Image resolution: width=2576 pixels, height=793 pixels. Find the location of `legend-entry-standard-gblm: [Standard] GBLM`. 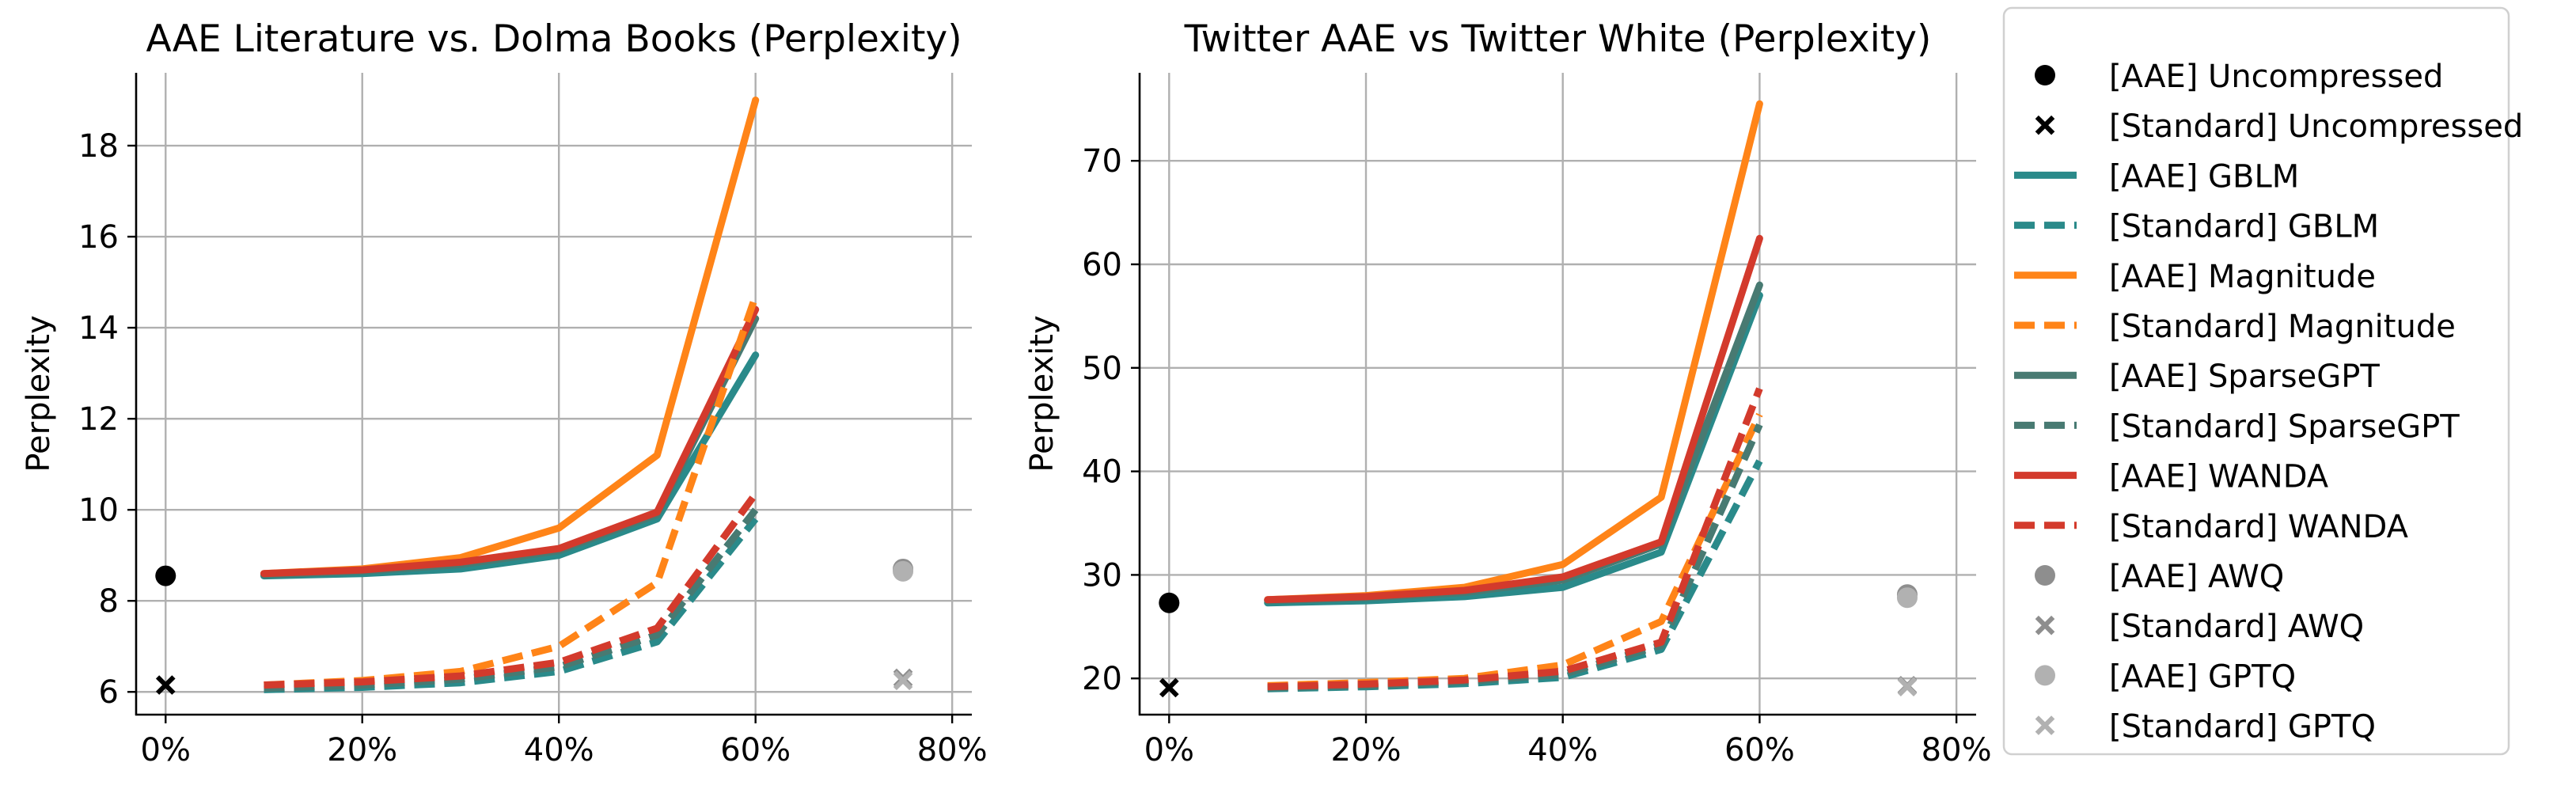

legend-entry-standard-gblm: [Standard] GBLM is located at coordinates (2196, 227).